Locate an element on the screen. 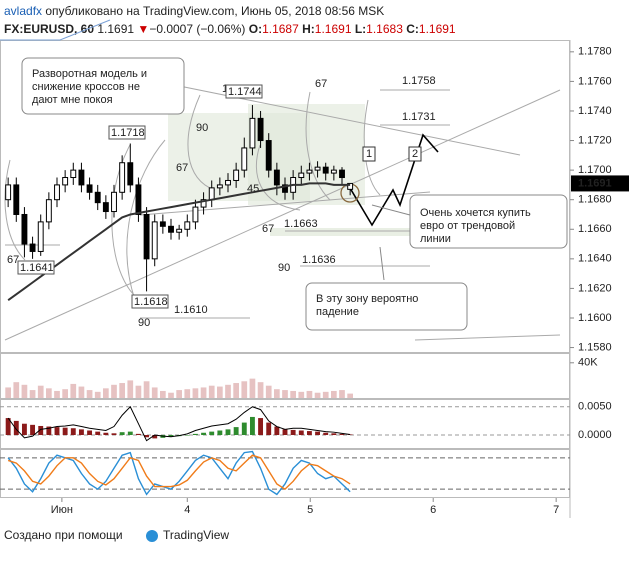 Image resolution: width=629 pixels, height=561 pixels. y-tick-label: 1.1760 is located at coordinates (595, 81).